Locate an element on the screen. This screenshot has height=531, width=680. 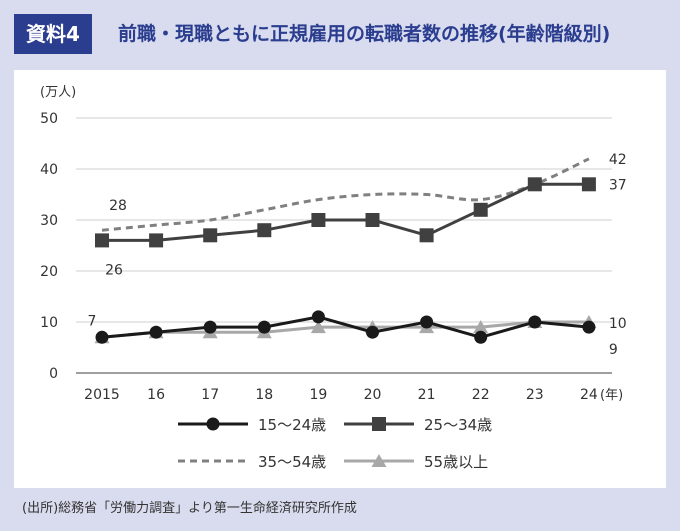
y-tick-label: 0 is located at coordinates (53, 374).